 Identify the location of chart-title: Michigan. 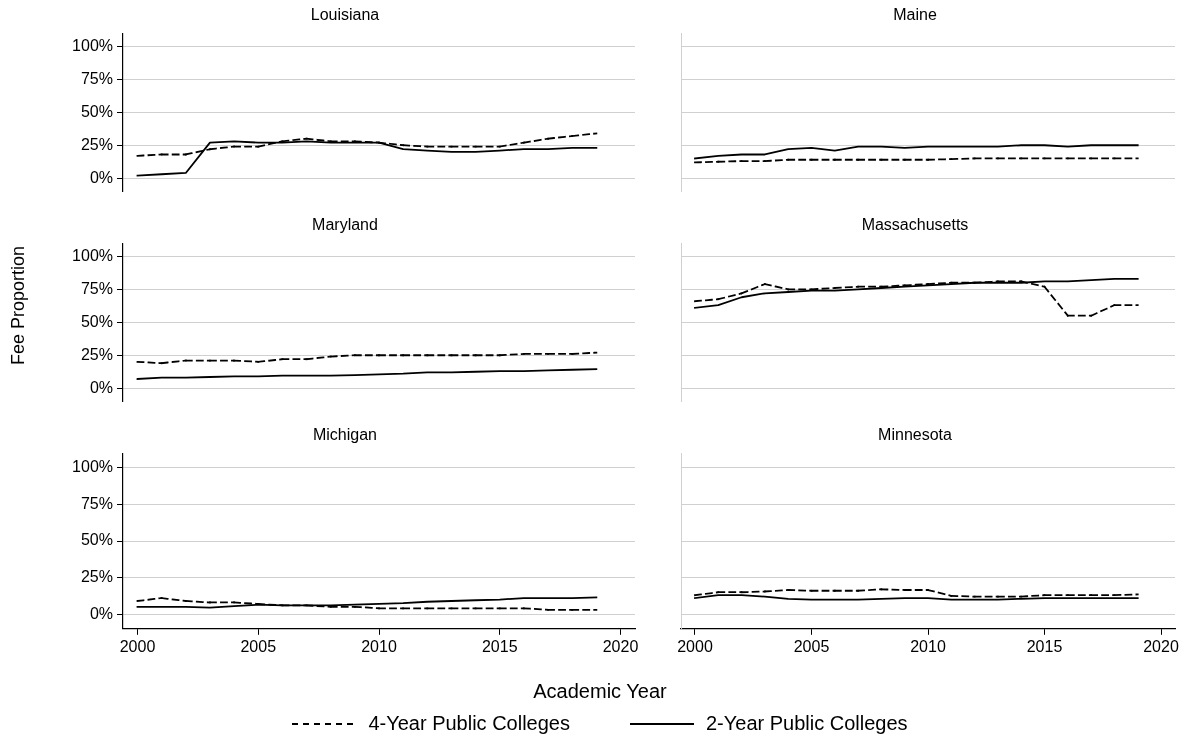
(345, 435).